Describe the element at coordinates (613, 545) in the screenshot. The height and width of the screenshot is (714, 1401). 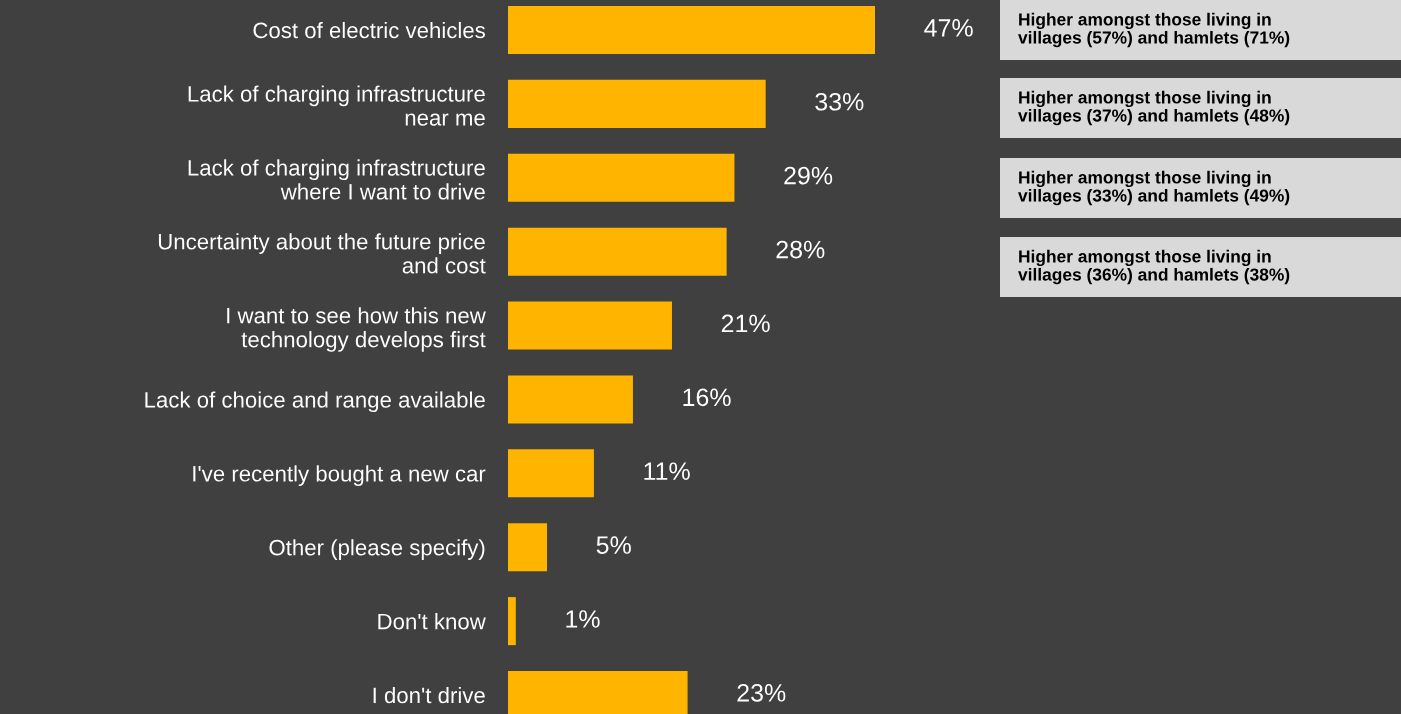
I see `data-label: 5%` at that location.